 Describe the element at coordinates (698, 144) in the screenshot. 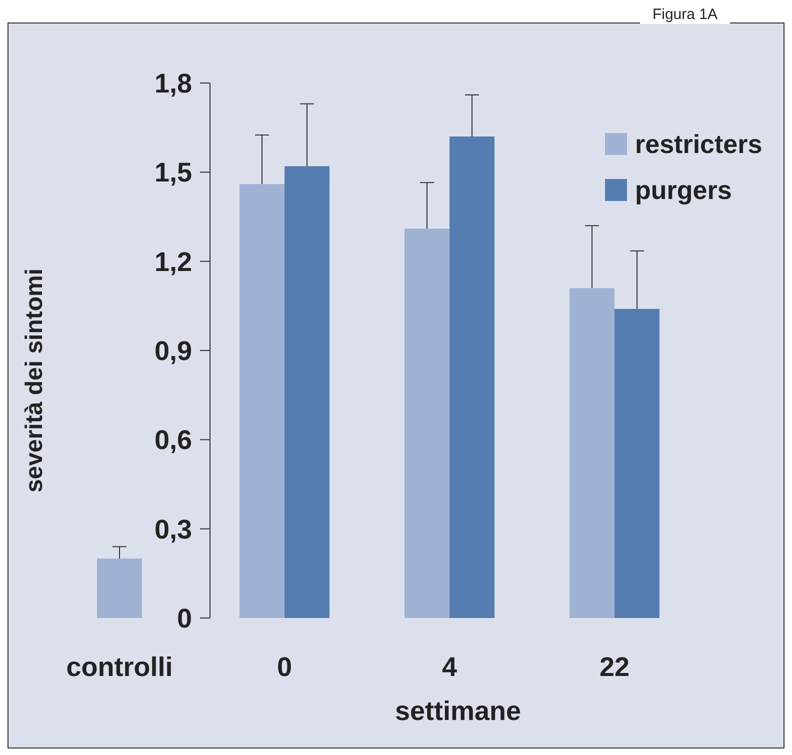

I see `legend-label: restricters` at that location.